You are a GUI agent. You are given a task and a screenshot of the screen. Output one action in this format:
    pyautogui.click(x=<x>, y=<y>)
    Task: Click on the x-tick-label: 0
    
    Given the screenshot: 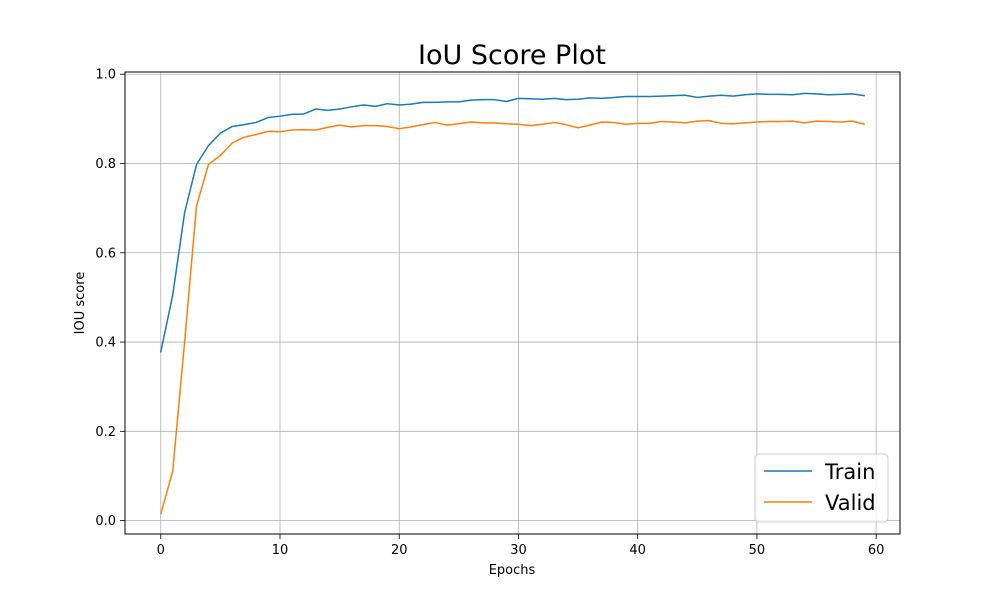 What is the action you would take?
    pyautogui.click(x=161, y=550)
    